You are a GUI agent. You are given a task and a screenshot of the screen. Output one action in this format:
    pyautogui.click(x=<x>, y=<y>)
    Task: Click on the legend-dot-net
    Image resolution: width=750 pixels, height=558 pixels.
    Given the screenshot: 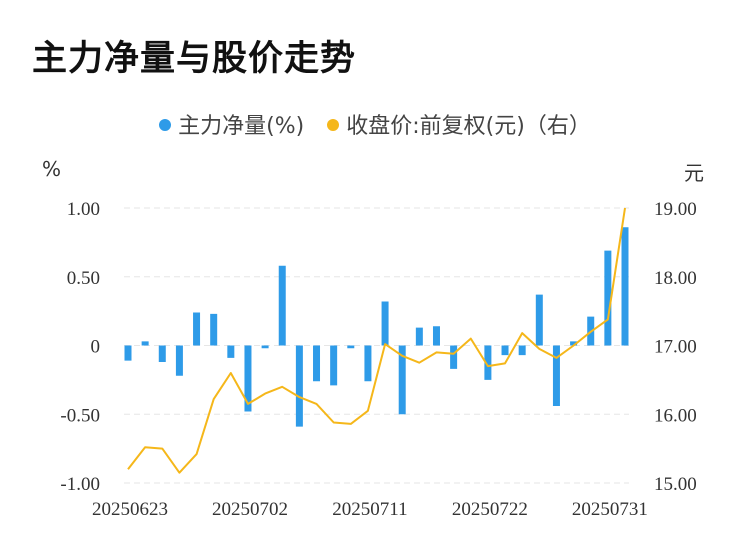 What is the action you would take?
    pyautogui.click(x=165, y=125)
    